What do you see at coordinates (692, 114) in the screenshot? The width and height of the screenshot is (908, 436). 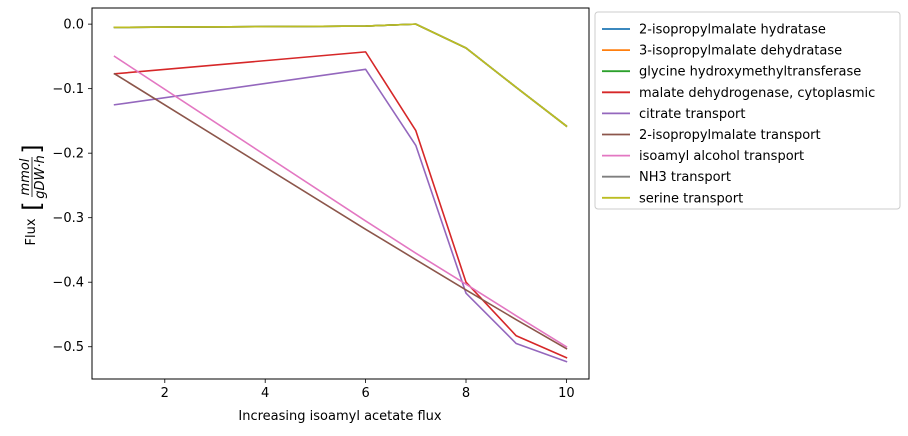 I see `legend-label: citrate transport` at bounding box center [692, 114].